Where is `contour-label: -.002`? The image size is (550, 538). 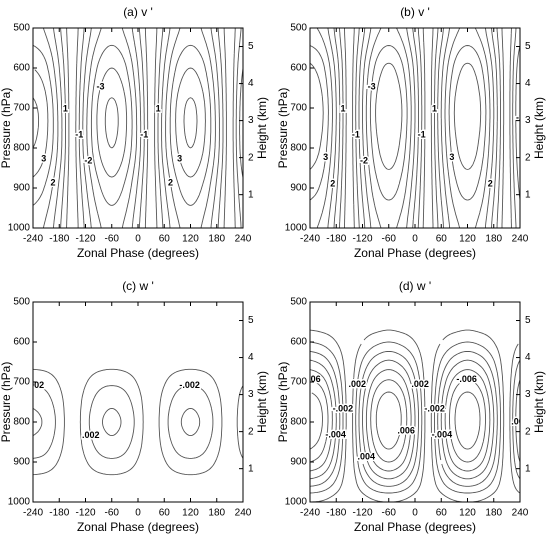 contour-label: -.002 is located at coordinates (343, 408).